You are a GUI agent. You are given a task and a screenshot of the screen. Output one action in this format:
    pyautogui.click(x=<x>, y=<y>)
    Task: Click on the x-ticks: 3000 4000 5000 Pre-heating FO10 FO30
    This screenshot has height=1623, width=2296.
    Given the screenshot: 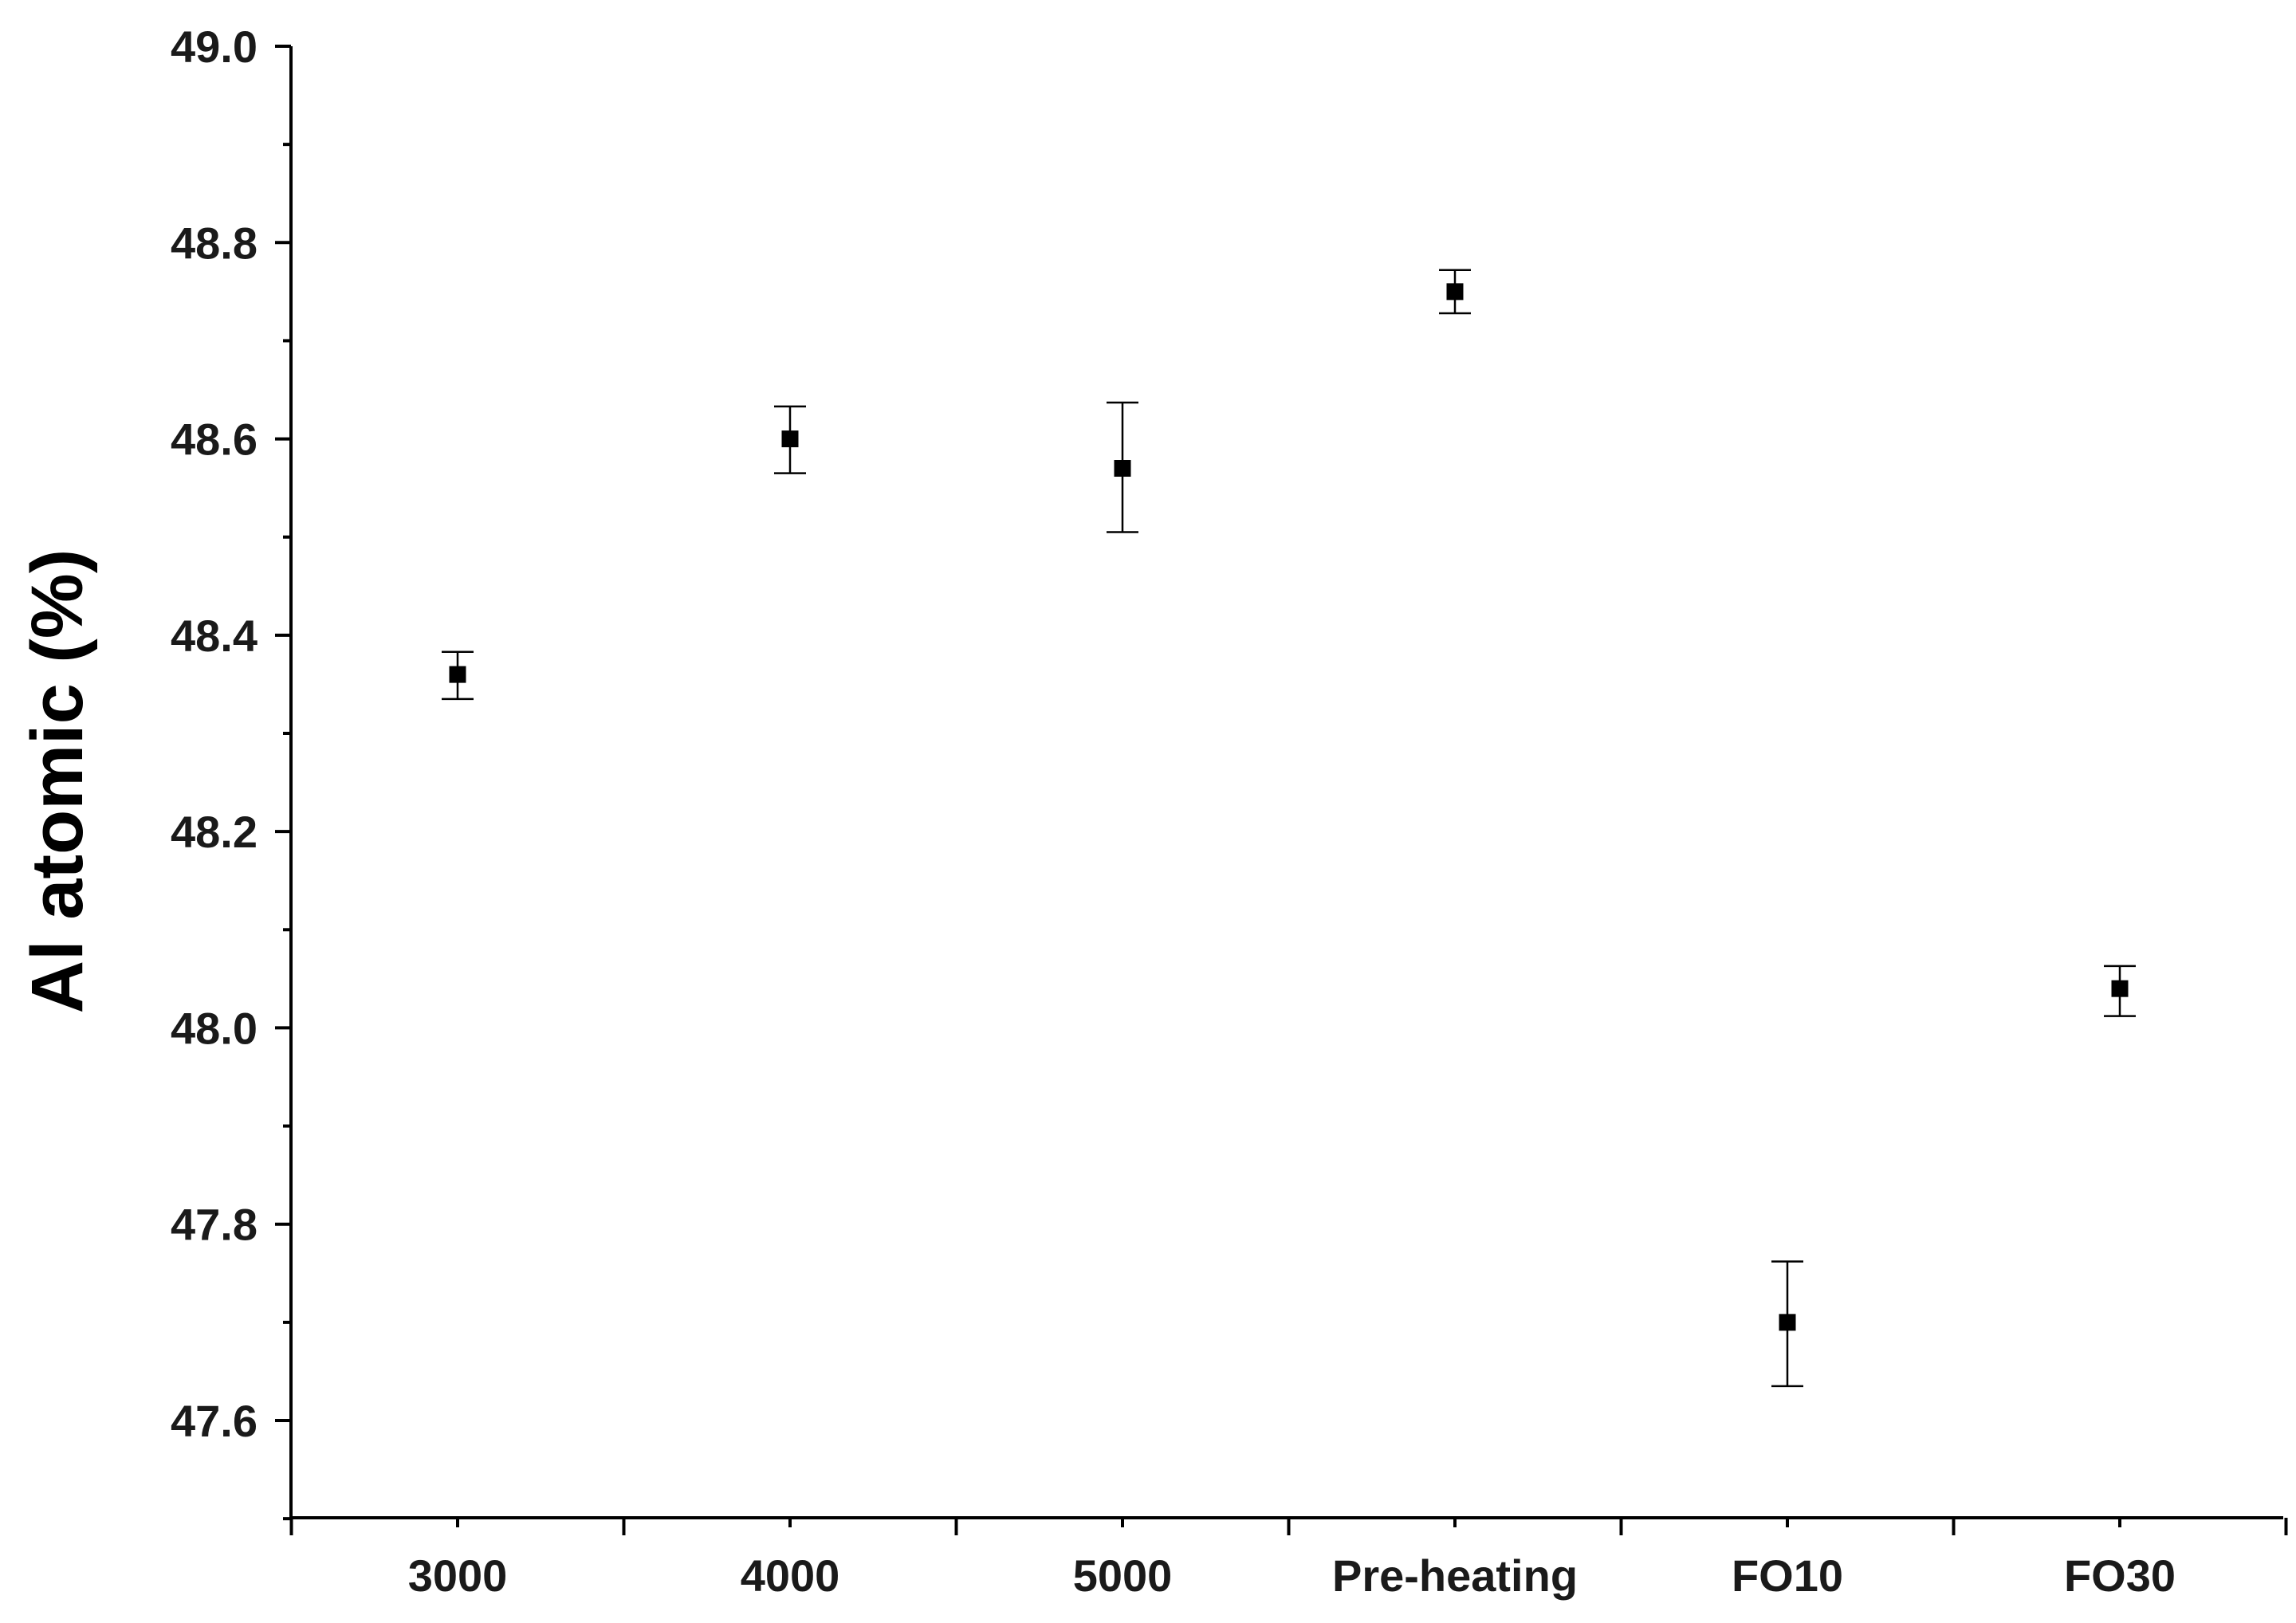 What is the action you would take?
    pyautogui.click(x=1288, y=1559)
    